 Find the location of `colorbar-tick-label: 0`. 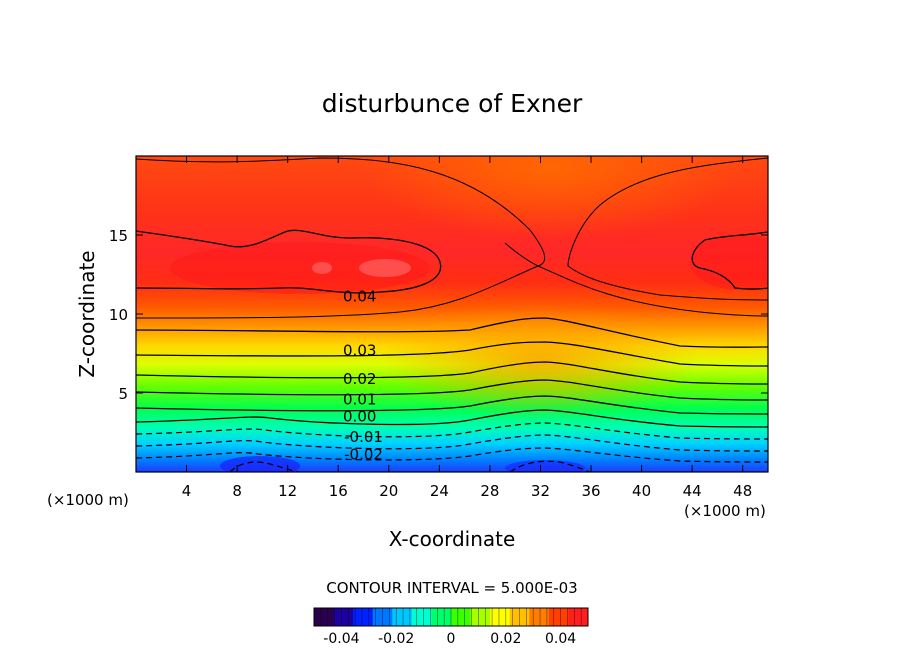

colorbar-tick-label: 0 is located at coordinates (451, 639).